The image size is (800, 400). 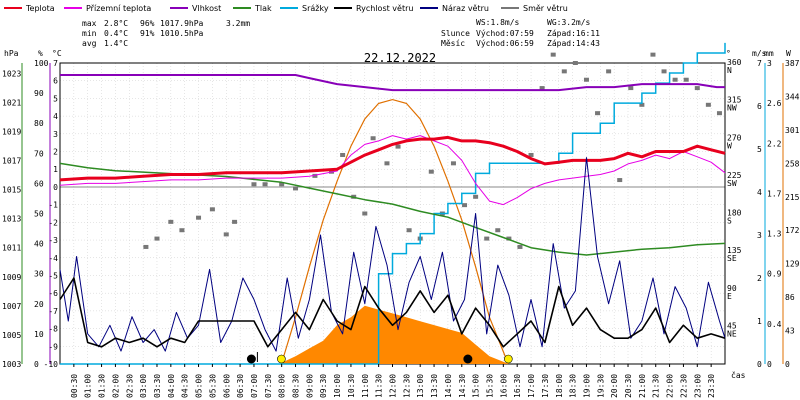 What do you see at coordinates (759, 235) in the screenshot?
I see `wind-tick-label: 3` at bounding box center [759, 235].